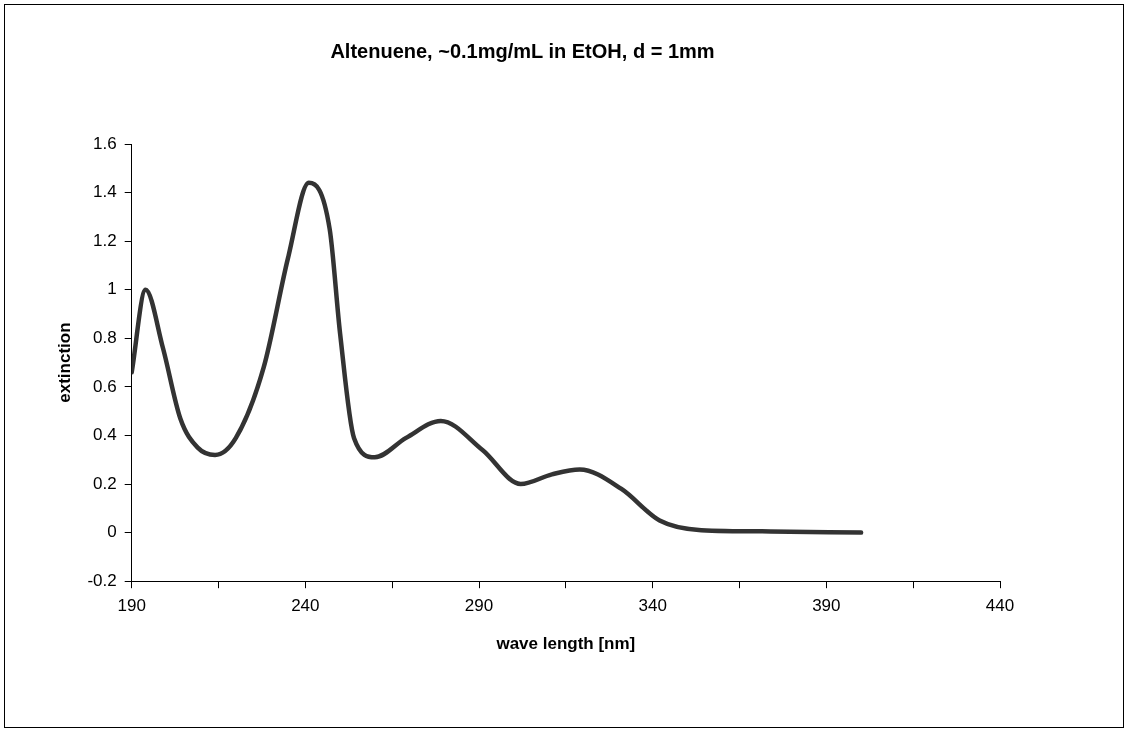  I want to click on y-tick-label: 1.6, so click(105, 143).